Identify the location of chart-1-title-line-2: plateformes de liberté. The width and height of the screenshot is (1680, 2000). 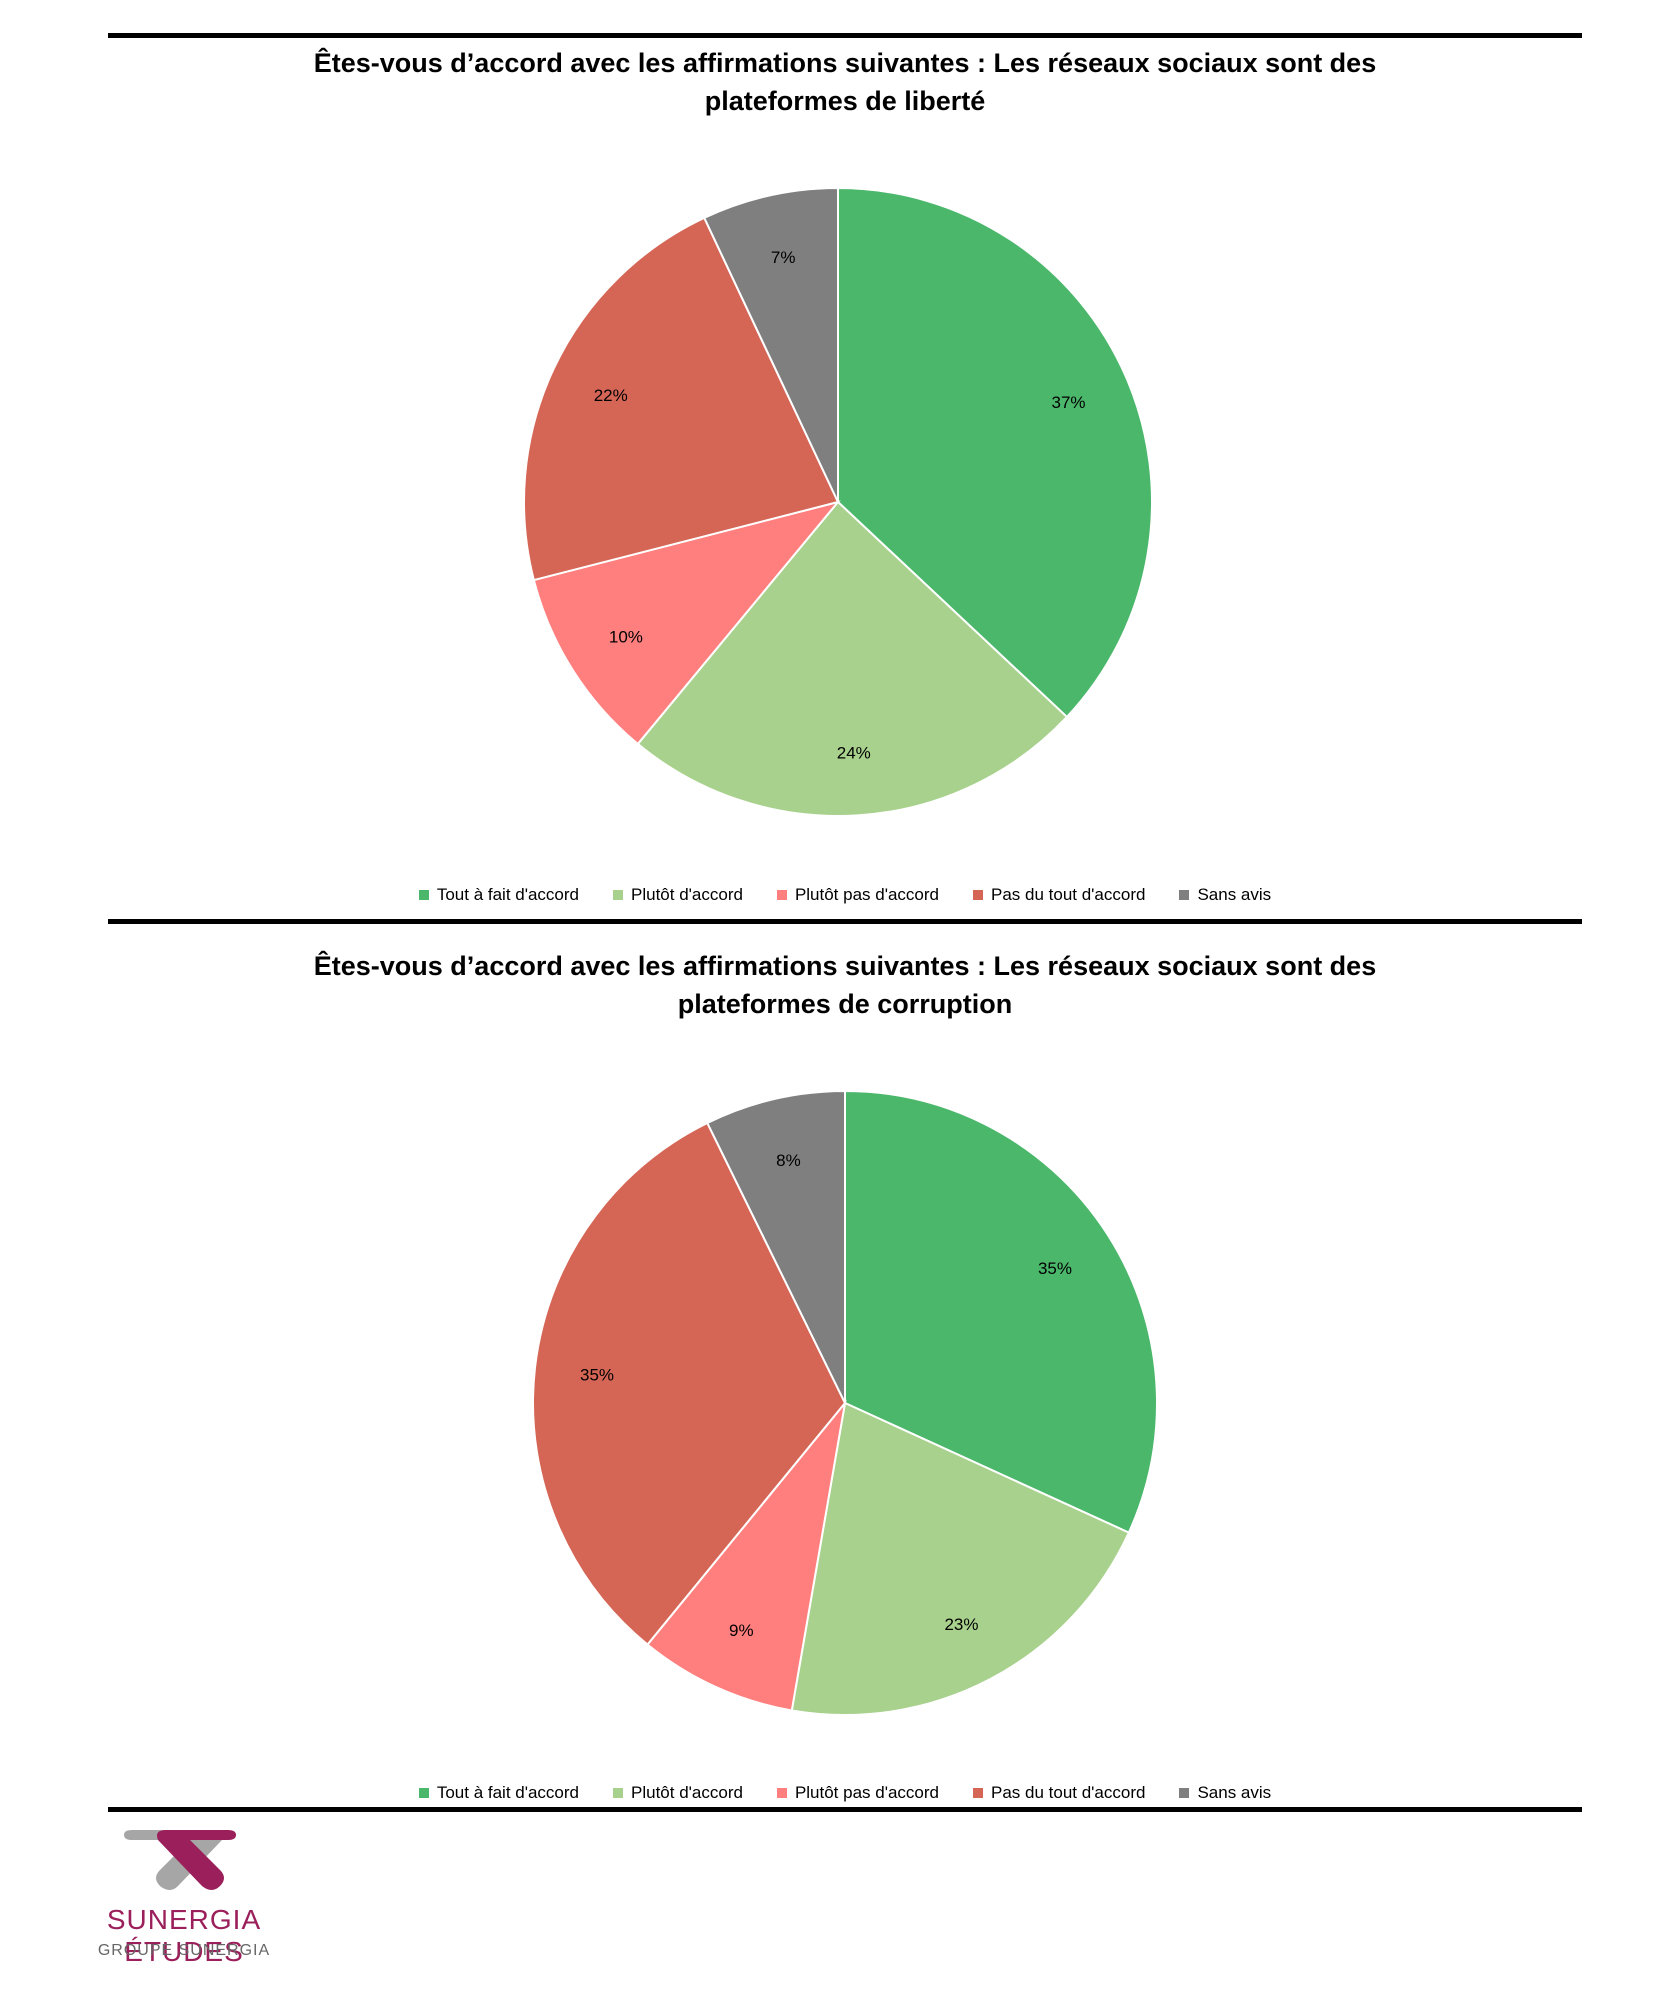
(845, 101).